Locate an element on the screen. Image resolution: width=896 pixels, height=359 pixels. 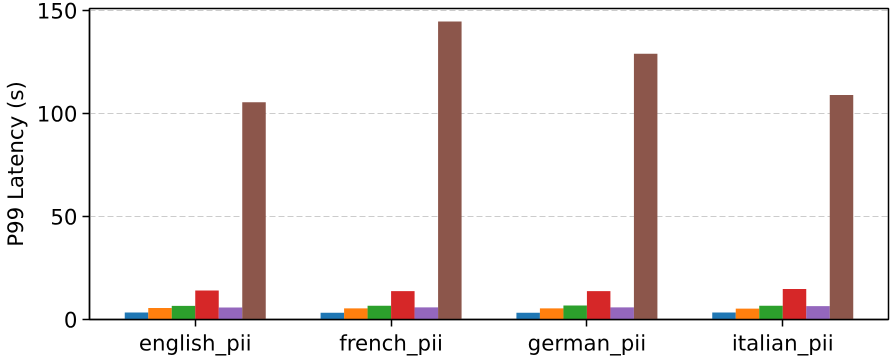
y-tick-label: 50 is located at coordinates (64, 218).